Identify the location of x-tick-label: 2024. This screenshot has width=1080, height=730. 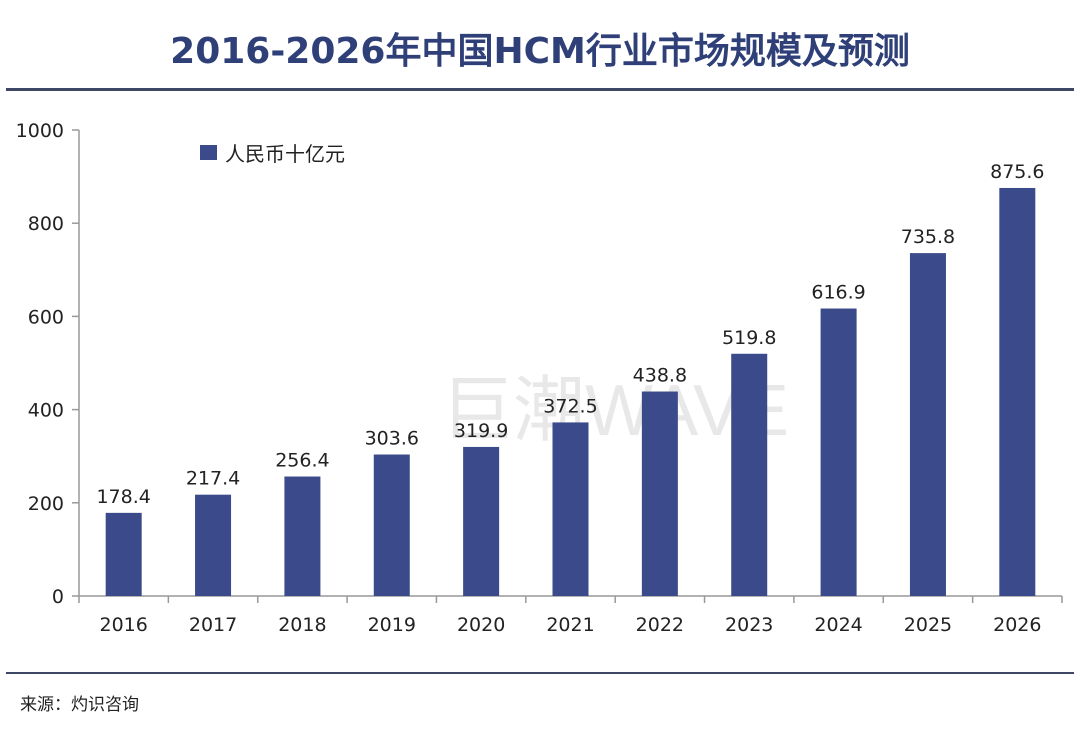
(838, 625).